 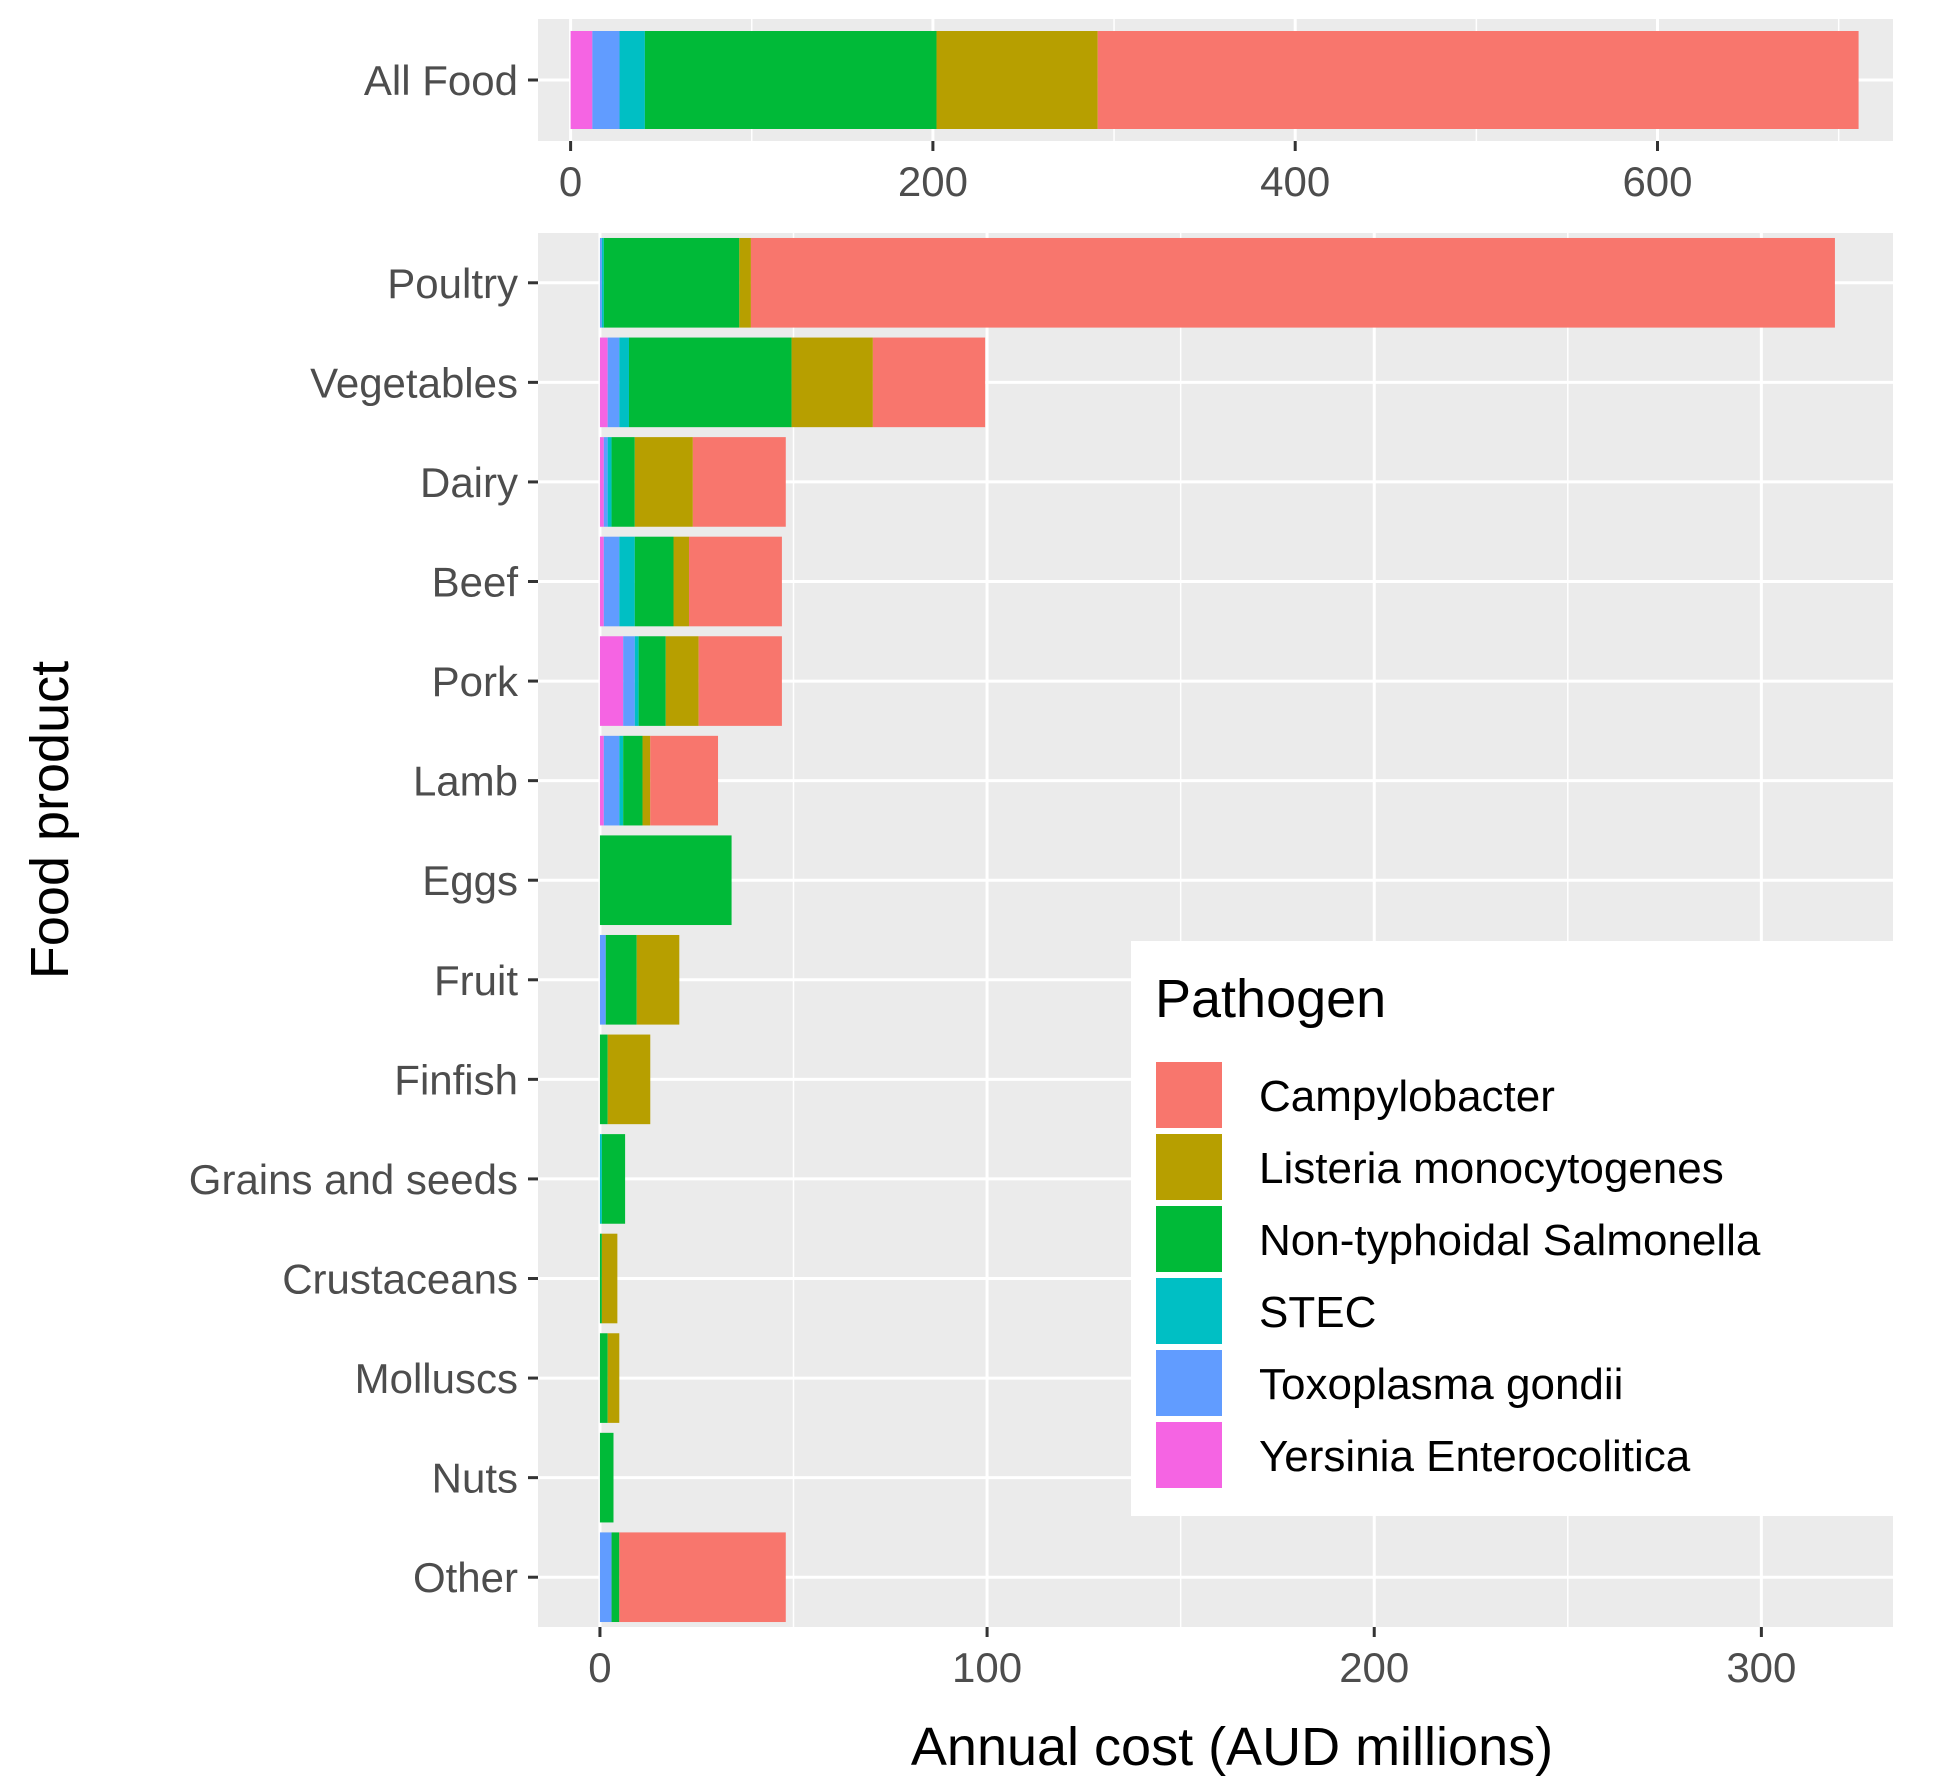 What do you see at coordinates (1192, 1659) in the screenshot?
I see `by-product-x-axis: 0 100 200 300` at bounding box center [1192, 1659].